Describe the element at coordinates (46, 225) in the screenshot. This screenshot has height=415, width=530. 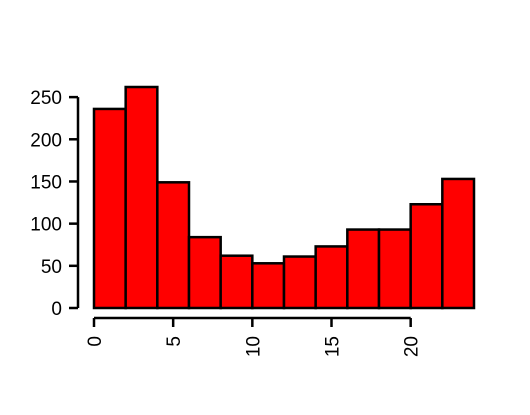
I see `y-tick-label: 100` at that location.